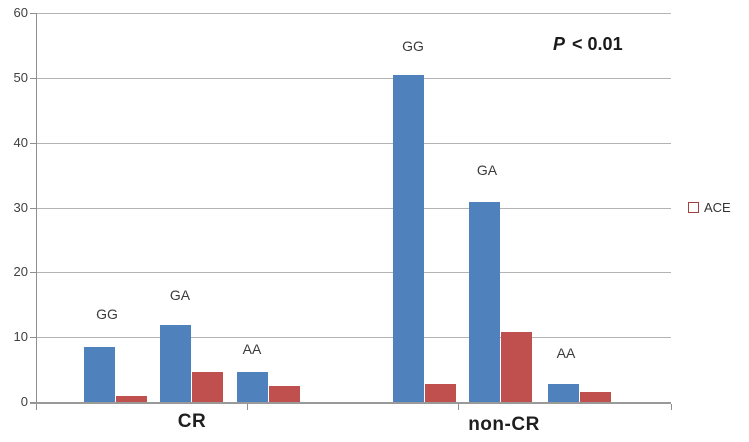 This screenshot has width=749, height=442. What do you see at coordinates (131, 399) in the screenshot?
I see `bar-ace-cr-gg` at bounding box center [131, 399].